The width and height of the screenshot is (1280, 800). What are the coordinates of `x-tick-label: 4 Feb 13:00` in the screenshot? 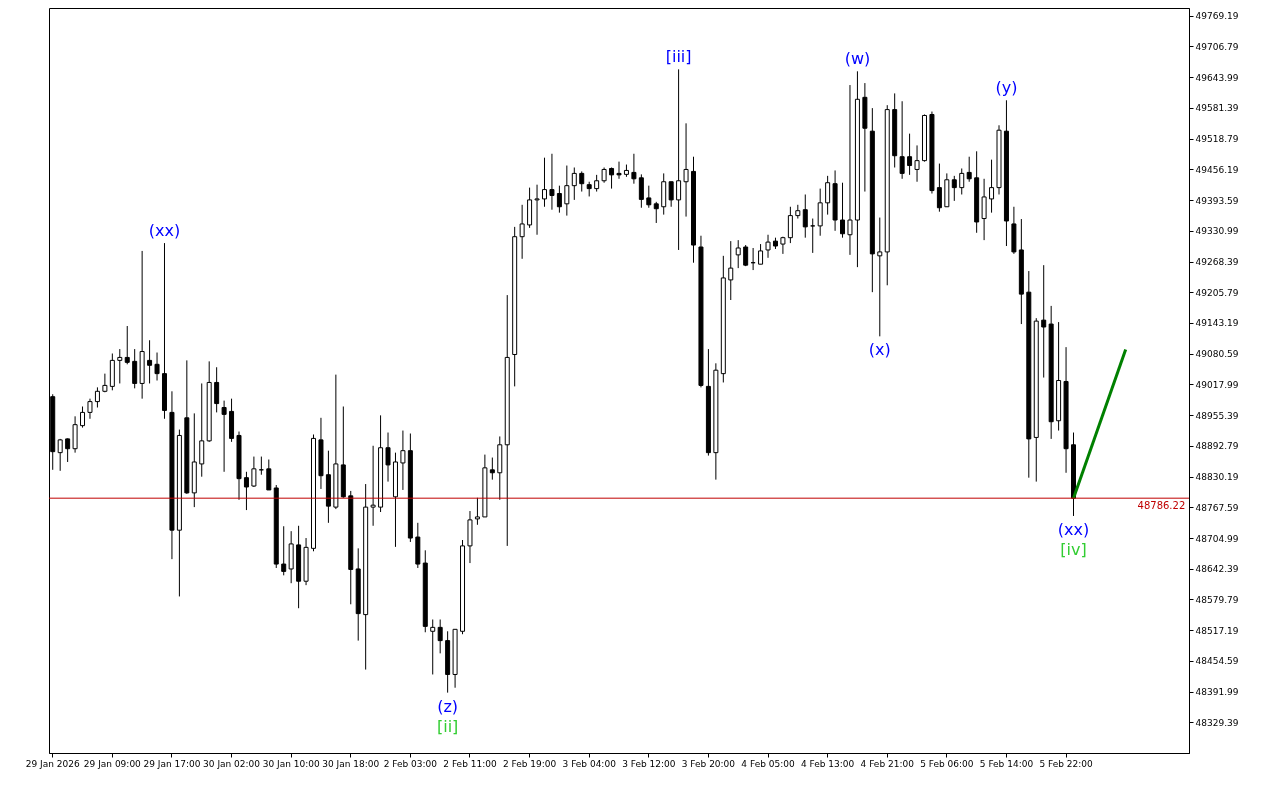 It's located at (827, 763).